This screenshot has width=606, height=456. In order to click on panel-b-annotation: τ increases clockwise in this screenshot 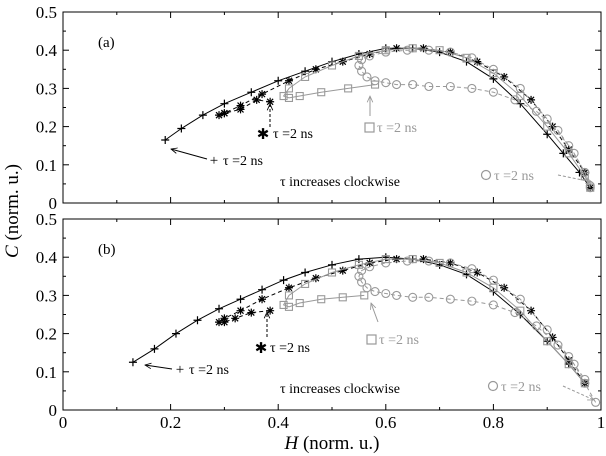, I will do `click(340, 389)`.